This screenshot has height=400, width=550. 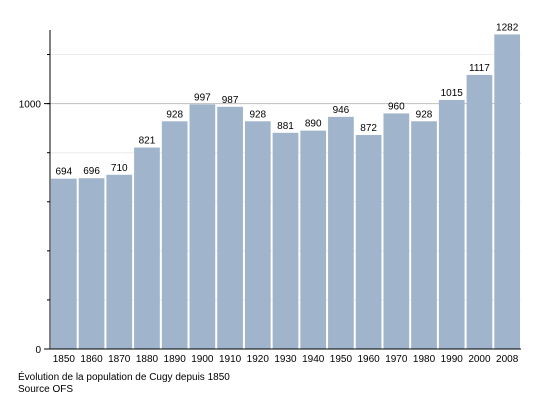 What do you see at coordinates (64, 359) in the screenshot?
I see `x-tick-label-1850: 1850` at bounding box center [64, 359].